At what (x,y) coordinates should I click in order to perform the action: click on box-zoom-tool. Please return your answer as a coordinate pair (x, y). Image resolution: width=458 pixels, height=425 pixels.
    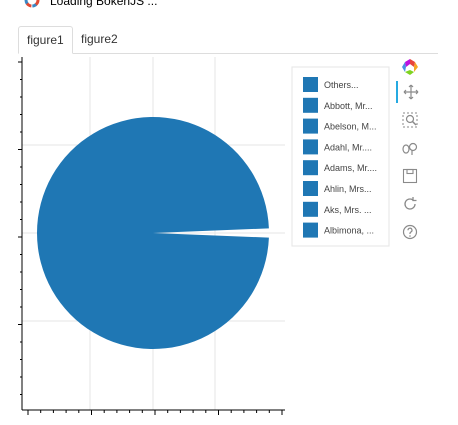
    Looking at the image, I should click on (410, 120).